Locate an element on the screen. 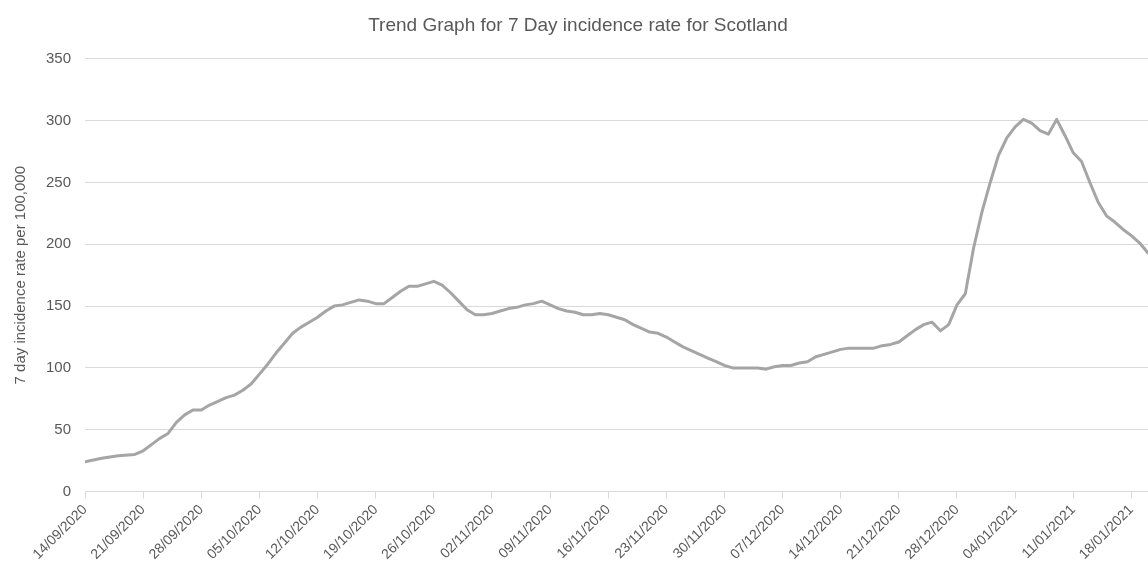 The width and height of the screenshot is (1148, 568). y-tick-label: 300 is located at coordinates (59, 119).